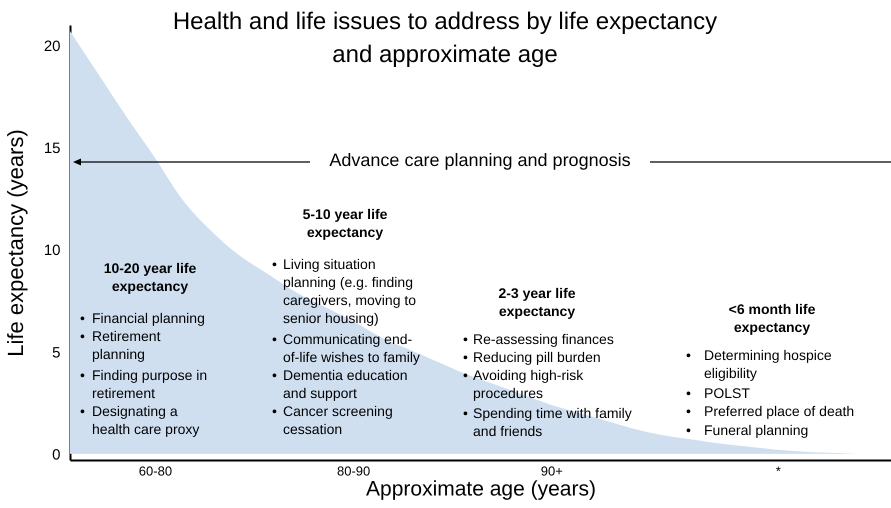  What do you see at coordinates (353, 471) in the screenshot?
I see `x-tick-label: 80-90` at bounding box center [353, 471].